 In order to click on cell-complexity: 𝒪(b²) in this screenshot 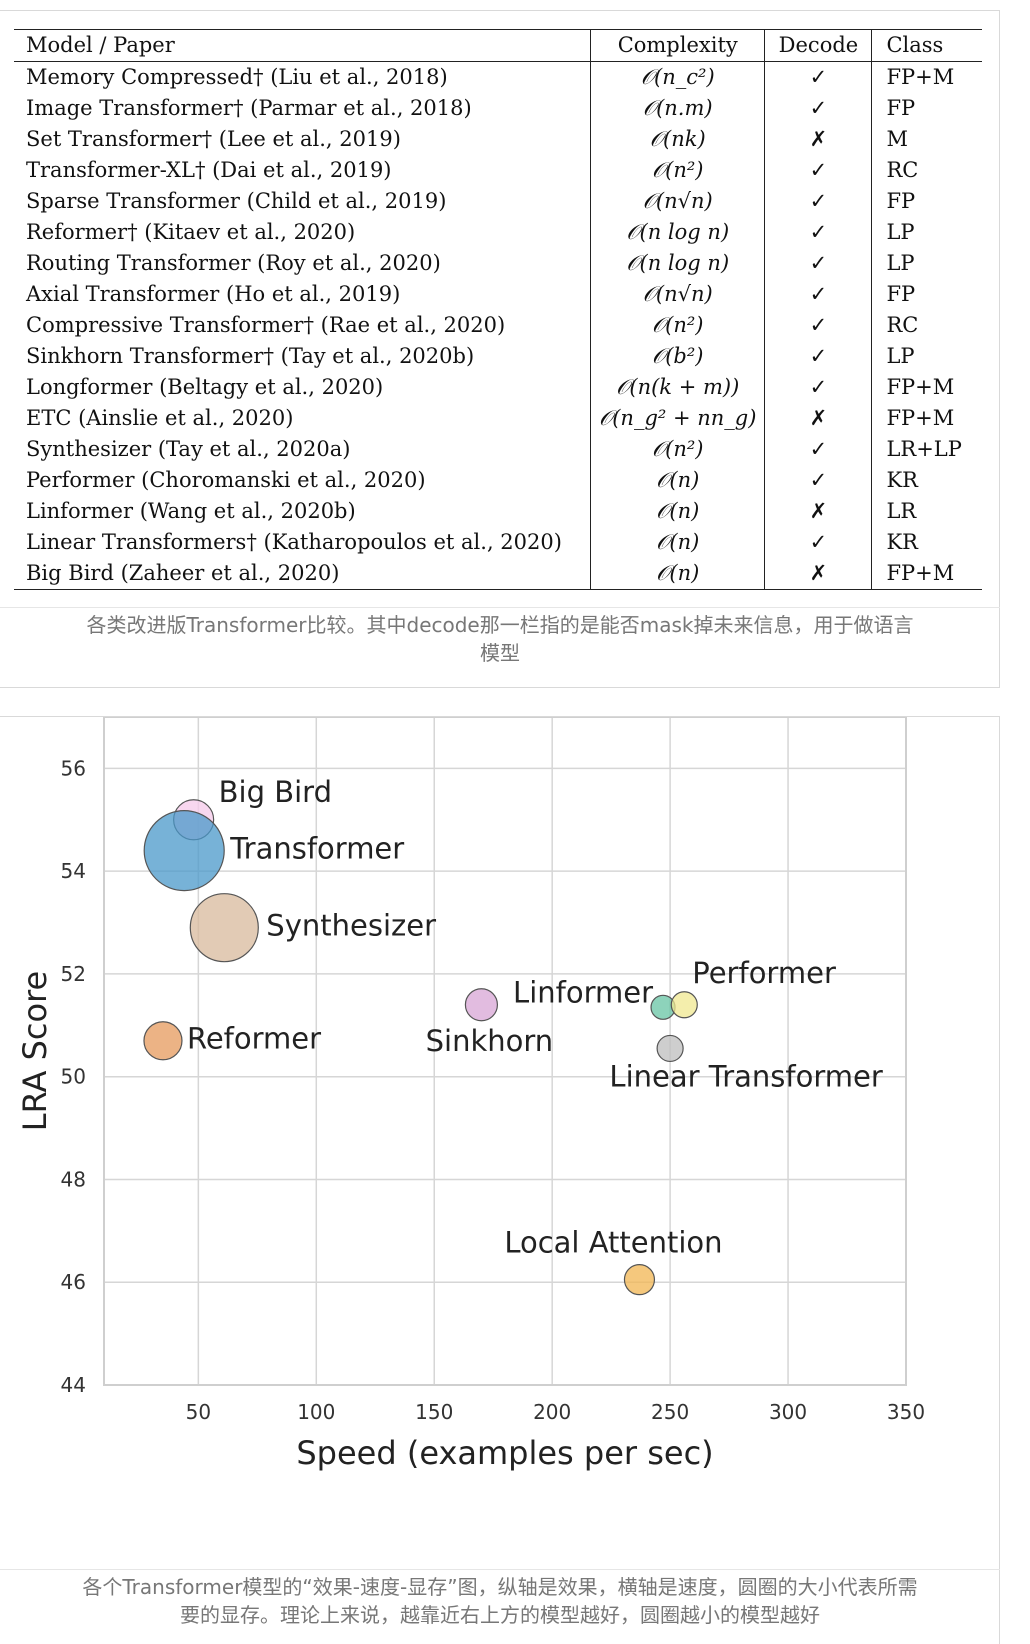, I will do `click(677, 356)`.